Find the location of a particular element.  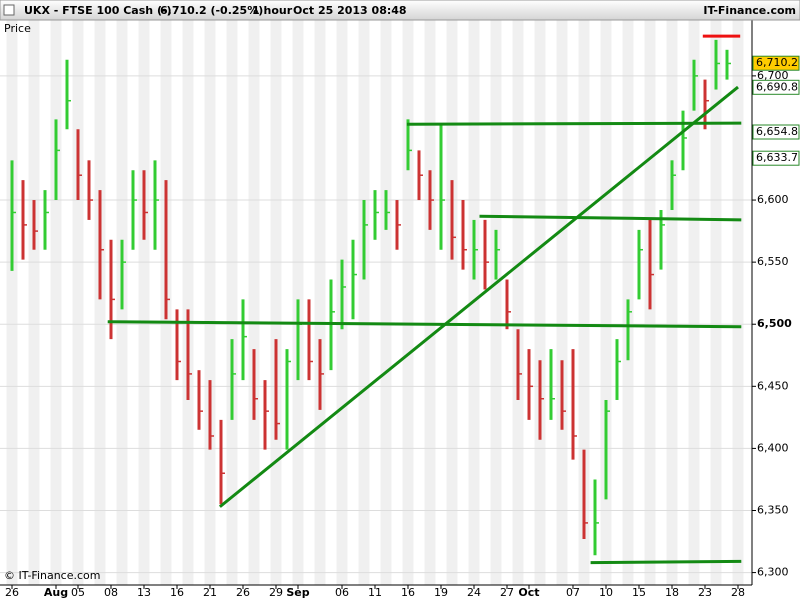

y-tick-label: 6,550 is located at coordinates (773, 261).